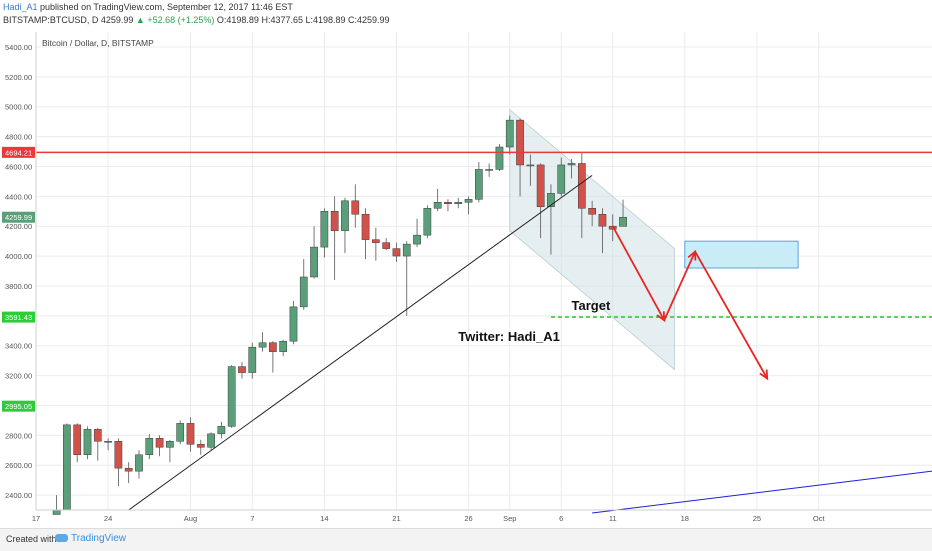 This screenshot has width=932, height=551. I want to click on x-tick-label: 11, so click(613, 518).